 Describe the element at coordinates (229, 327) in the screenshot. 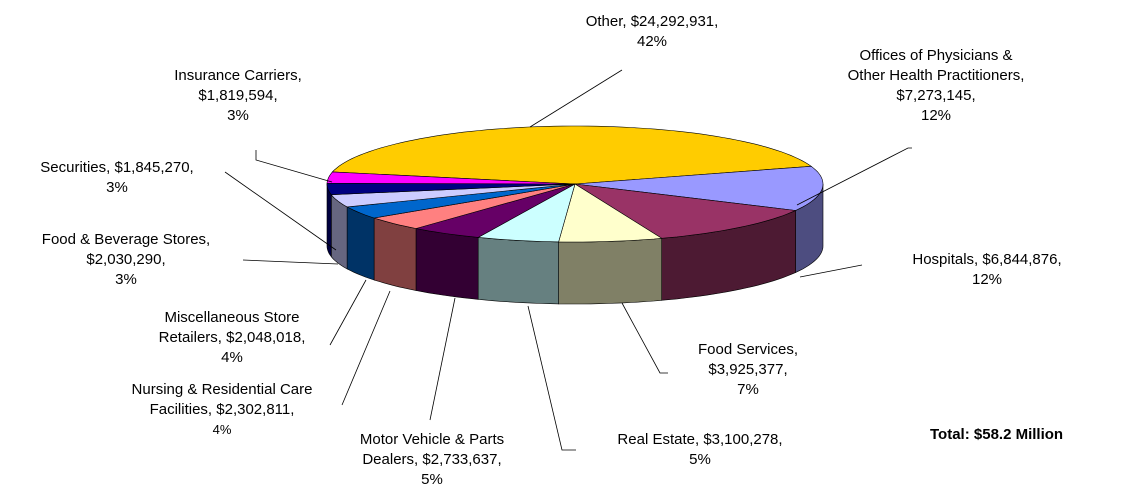

I see `category-label: Miscellaneous Store Retailers,` at that location.